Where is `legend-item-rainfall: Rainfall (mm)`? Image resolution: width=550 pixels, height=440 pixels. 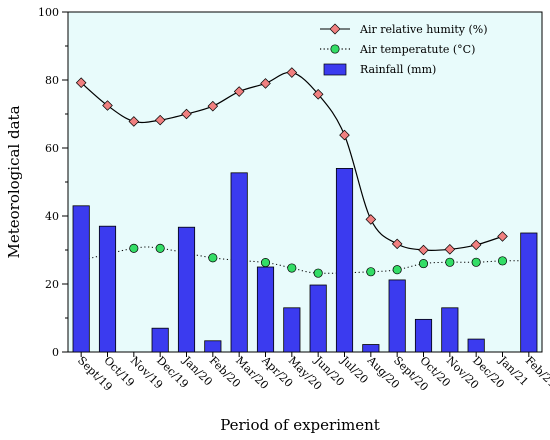 legend-item-rainfall: Rainfall (mm) is located at coordinates (379, 69).